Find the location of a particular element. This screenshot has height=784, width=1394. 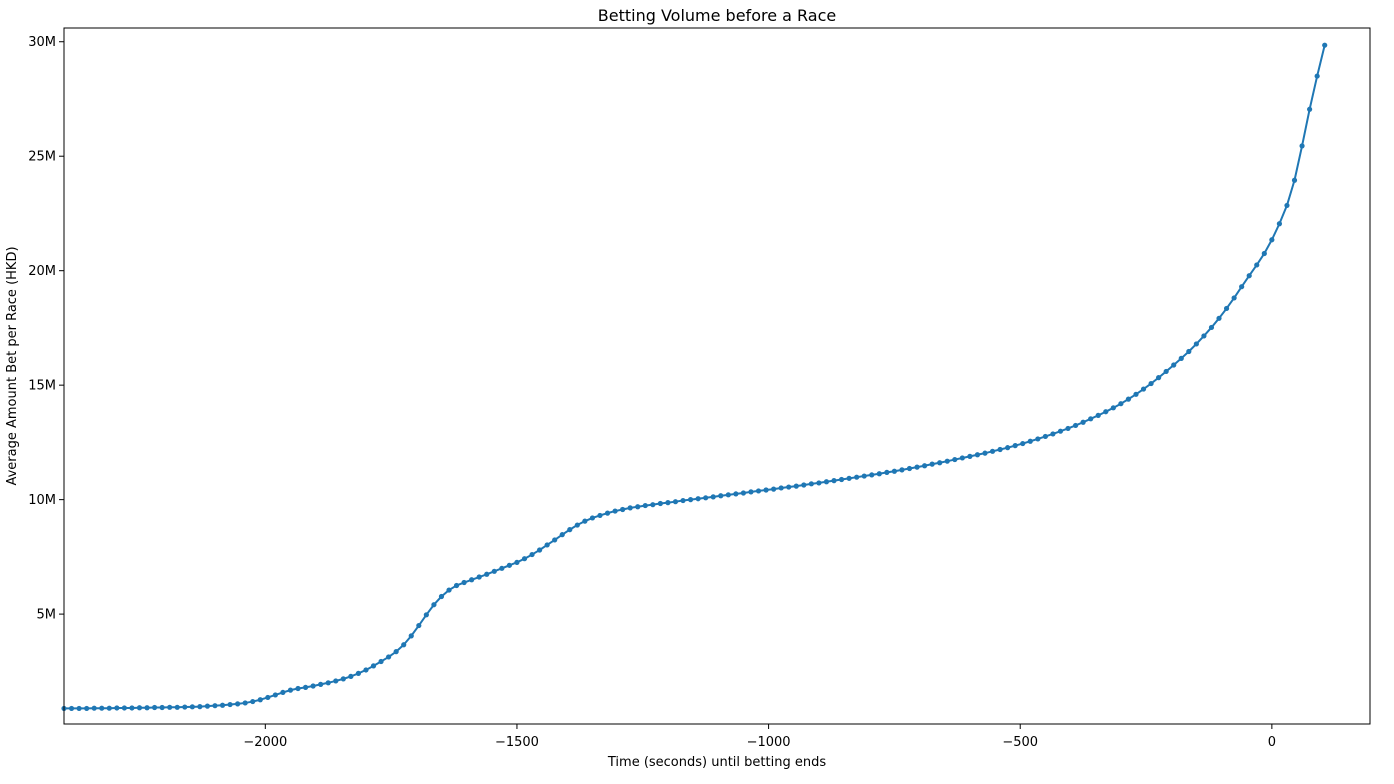

x-tick-label: −1000 is located at coordinates (769, 742).